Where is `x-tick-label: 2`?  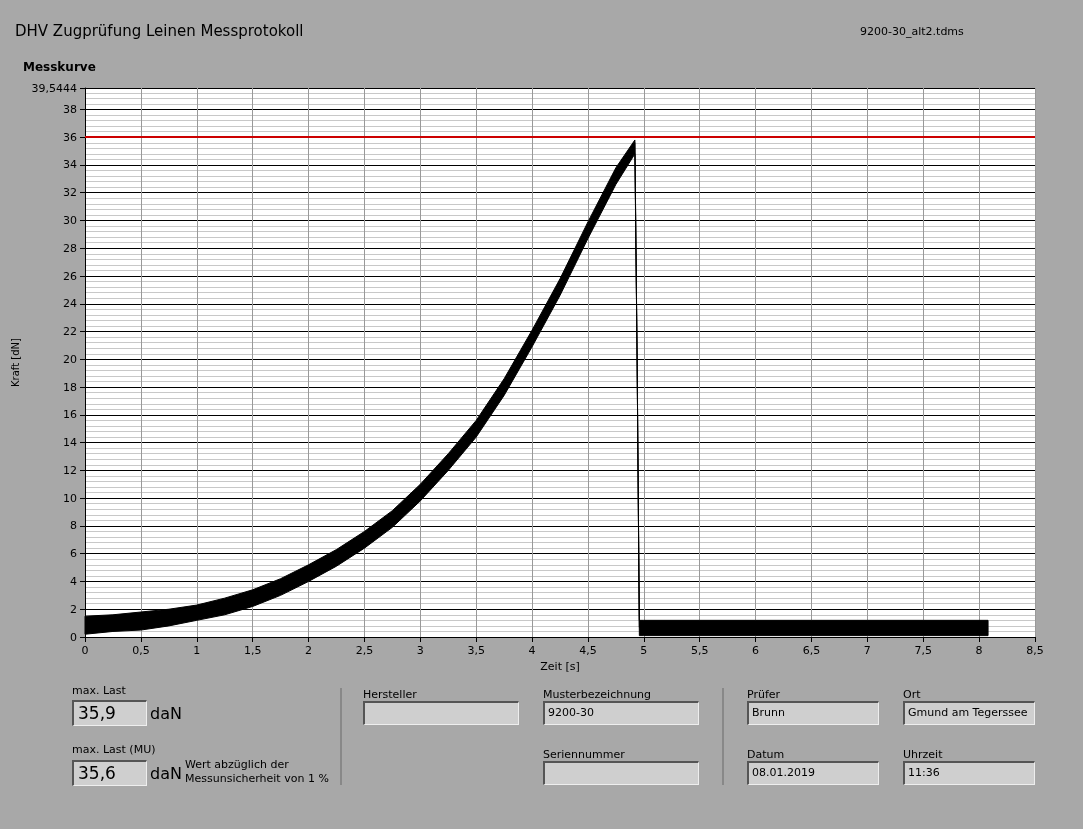 x-tick-label: 2 is located at coordinates (309, 650).